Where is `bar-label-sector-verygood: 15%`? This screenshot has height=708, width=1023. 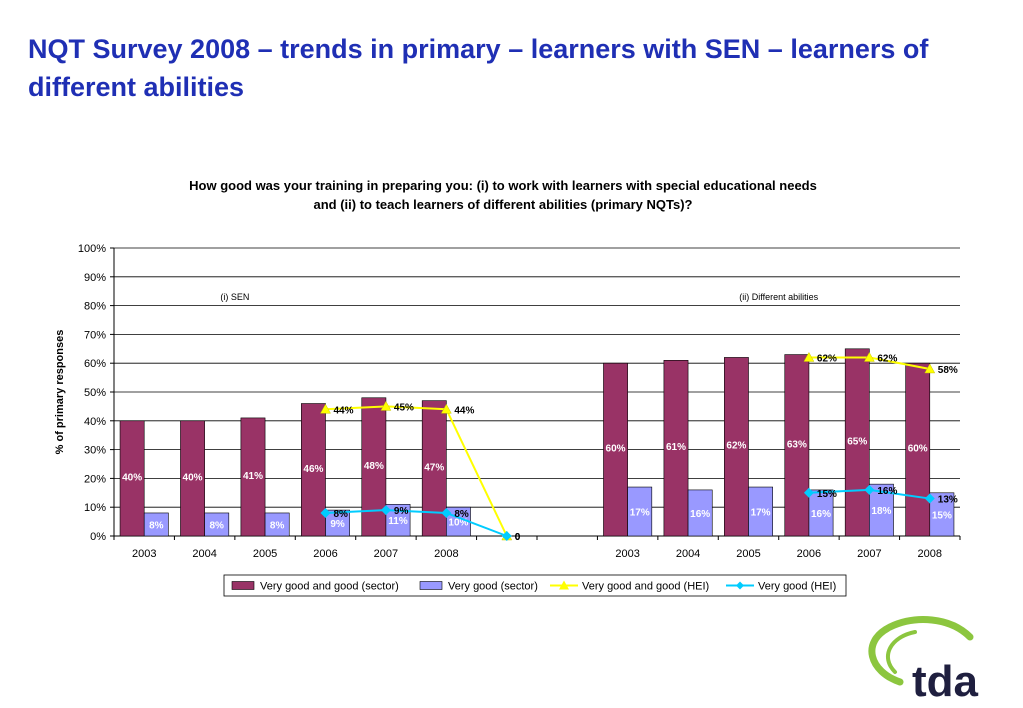
bar-label-sector-verygood: 15% is located at coordinates (942, 515).